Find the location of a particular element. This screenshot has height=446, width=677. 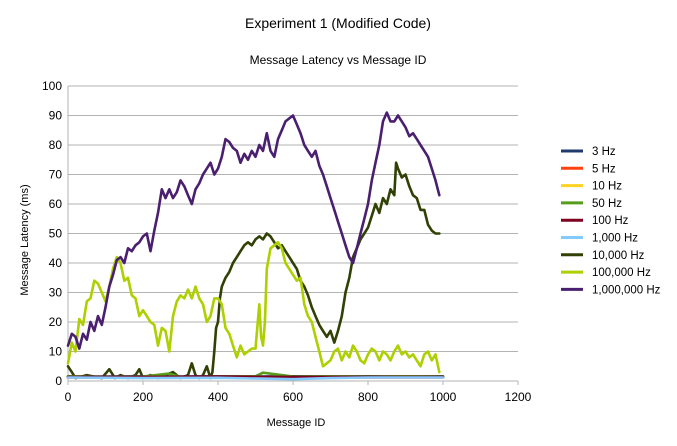

series-line-1-000-hz is located at coordinates (255, 378).